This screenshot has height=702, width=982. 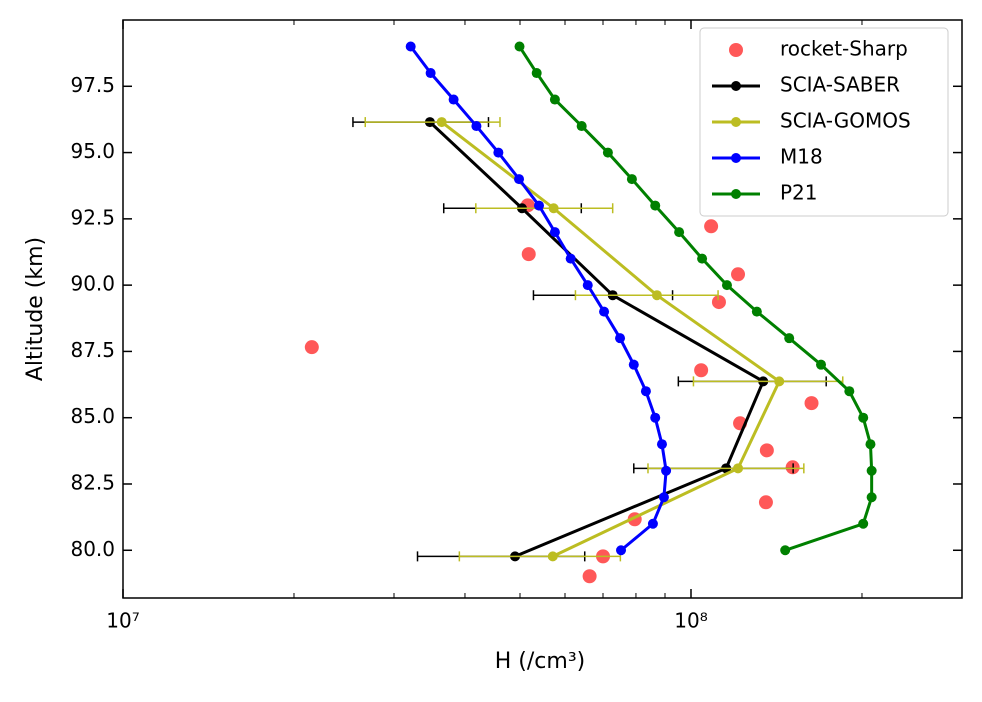 I want to click on legend-label: rocket-Sharp, so click(x=844, y=49).